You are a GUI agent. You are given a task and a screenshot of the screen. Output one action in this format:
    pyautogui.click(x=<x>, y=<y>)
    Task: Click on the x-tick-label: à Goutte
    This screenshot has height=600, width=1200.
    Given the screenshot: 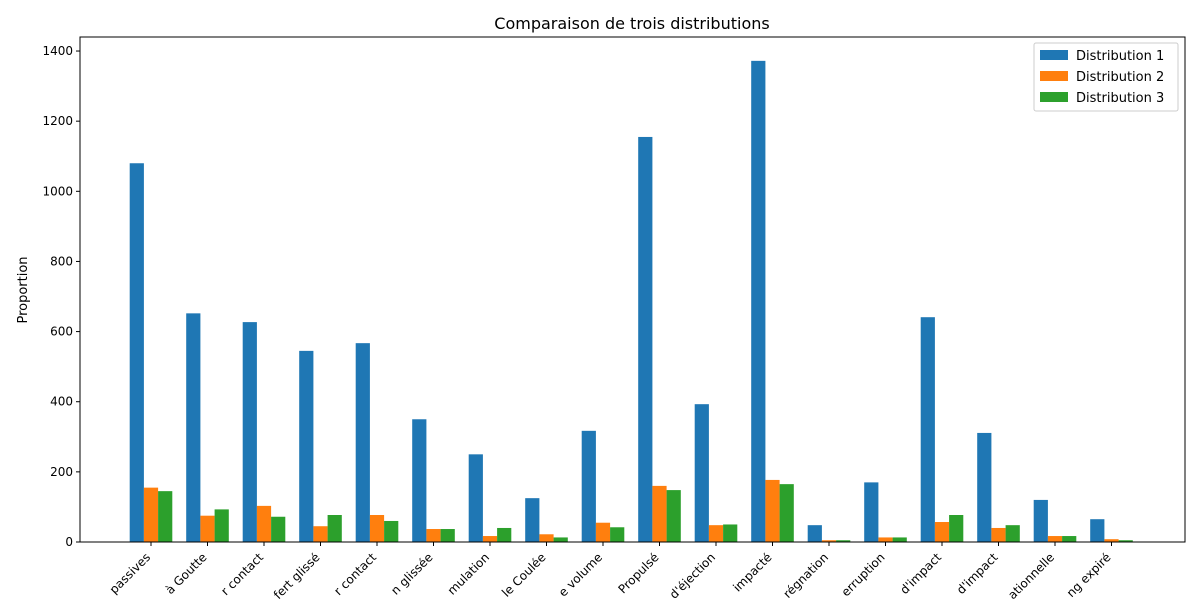 What is the action you would take?
    pyautogui.click(x=186, y=573)
    